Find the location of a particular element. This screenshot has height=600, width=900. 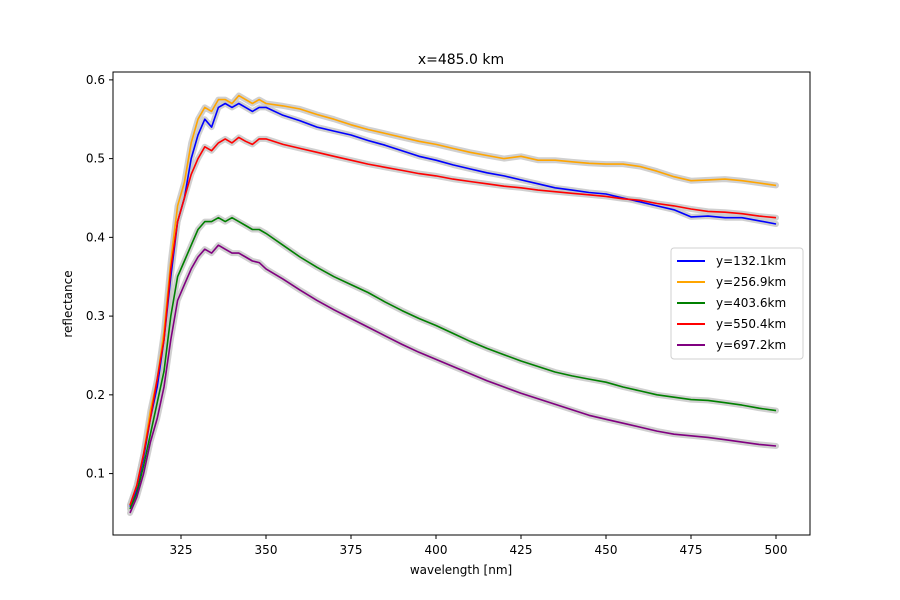

x-tick-label: 450 is located at coordinates (606, 550).